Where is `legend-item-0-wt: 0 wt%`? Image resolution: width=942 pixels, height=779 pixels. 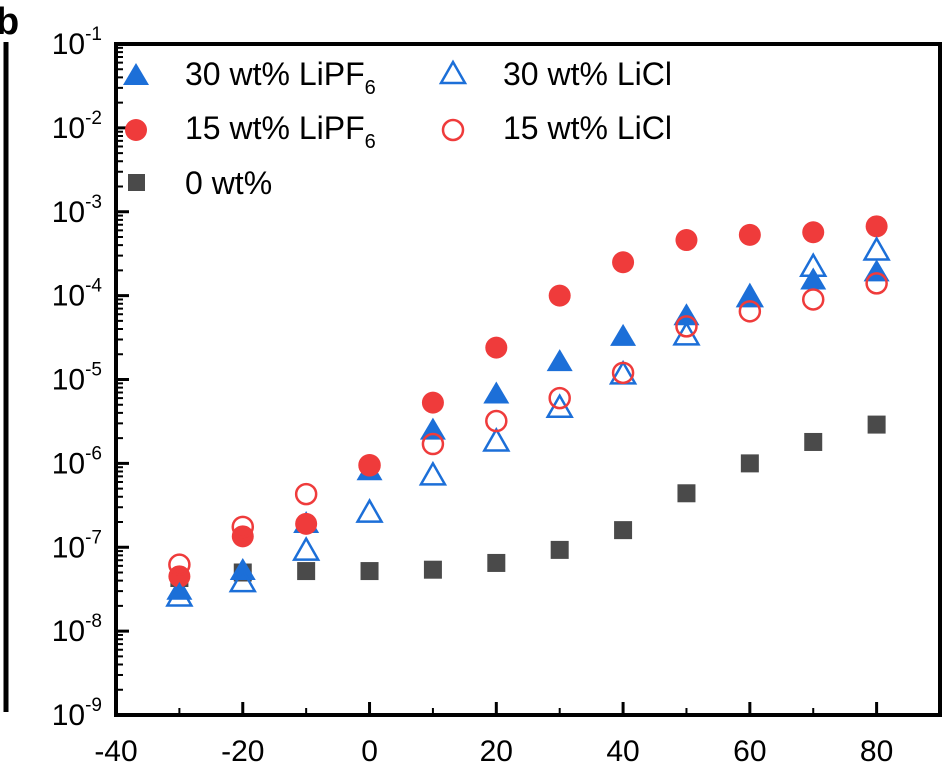 legend-item-0-wt: 0 wt% is located at coordinates (200, 183).